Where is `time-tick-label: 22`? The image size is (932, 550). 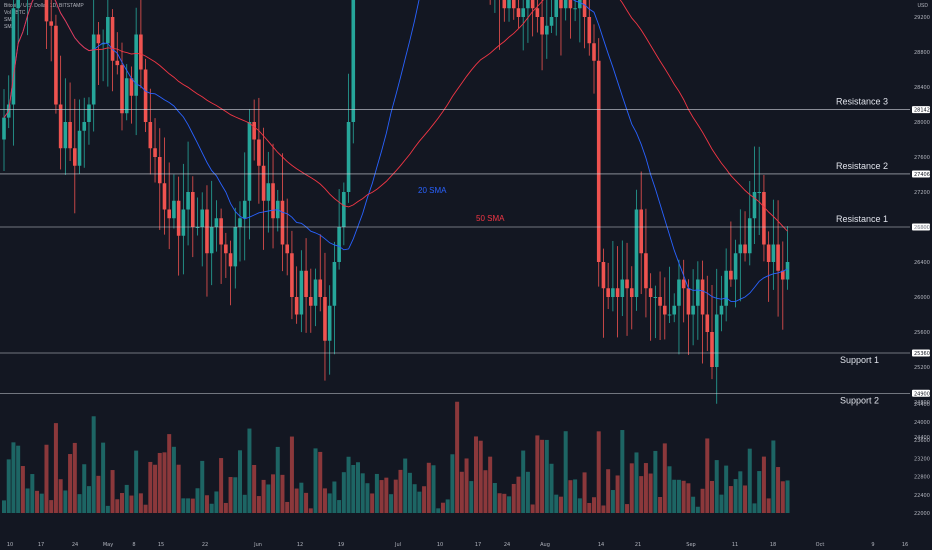
time-tick-label: 22 is located at coordinates (205, 545).